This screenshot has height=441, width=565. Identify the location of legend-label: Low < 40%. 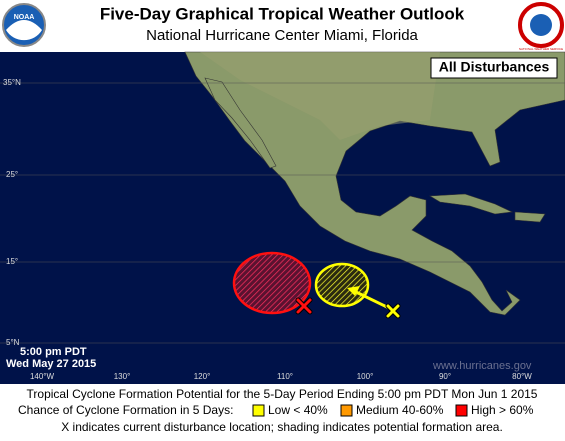
(298, 410).